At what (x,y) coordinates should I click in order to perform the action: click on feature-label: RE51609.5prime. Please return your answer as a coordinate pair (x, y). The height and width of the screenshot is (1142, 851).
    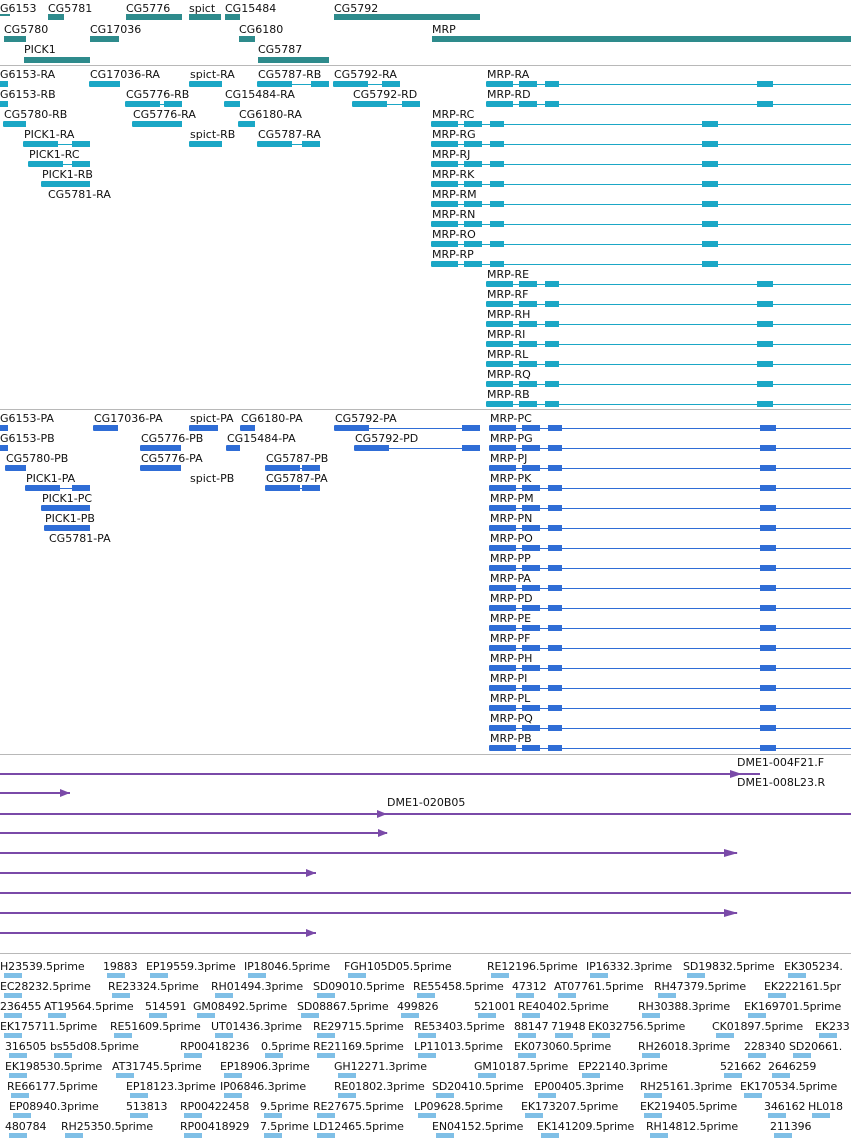
    Looking at the image, I should click on (155, 1026).